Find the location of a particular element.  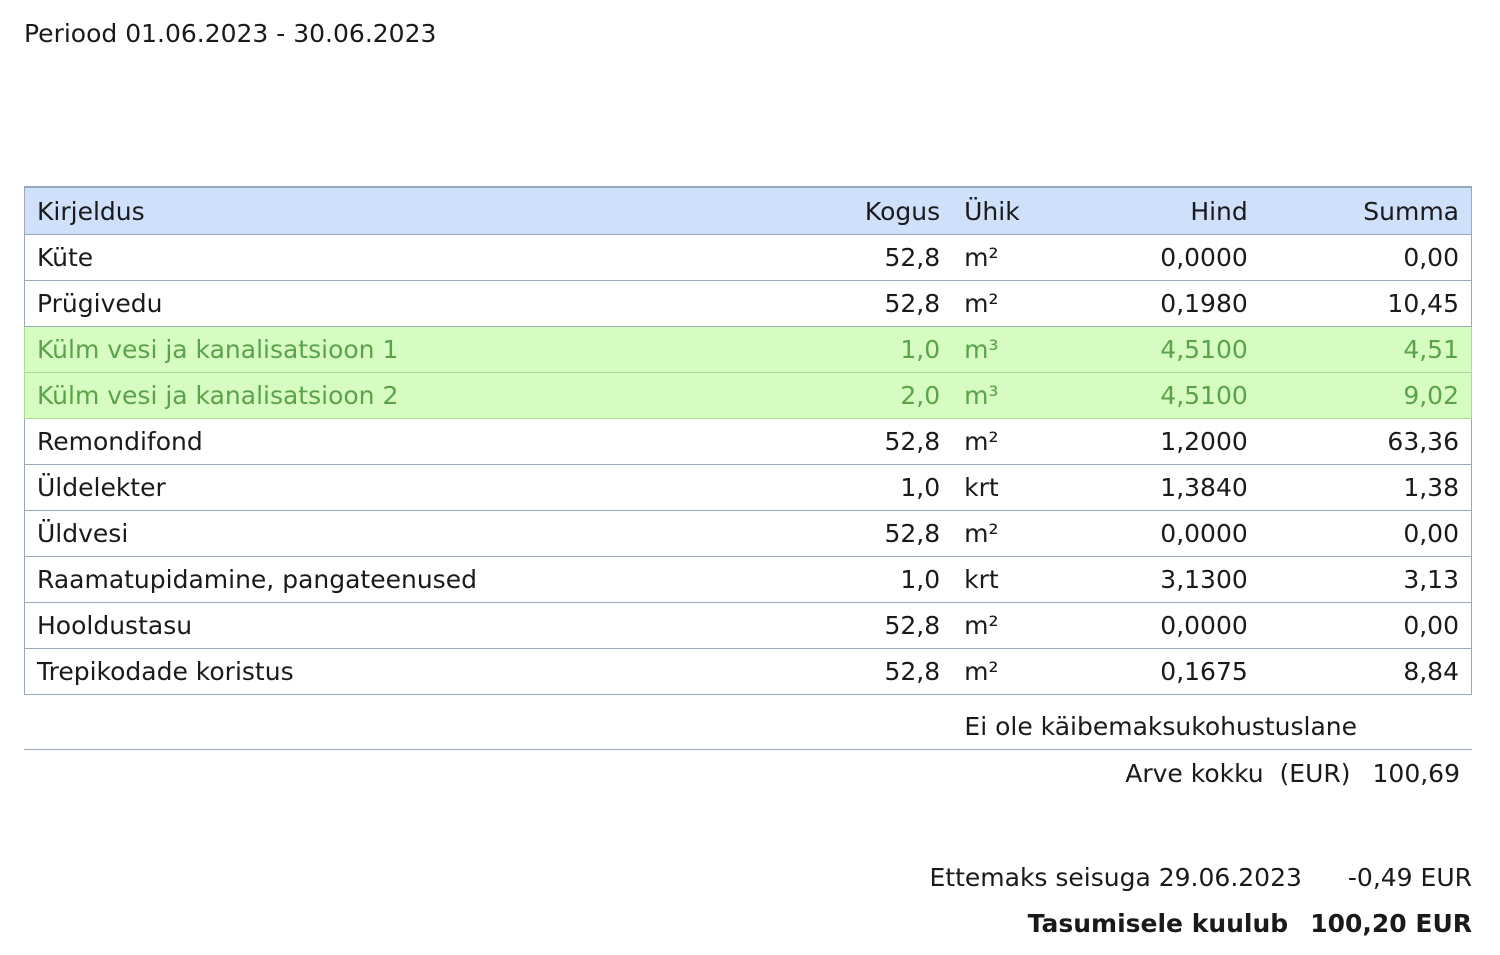

row-price: 1,3840 is located at coordinates (1172, 487).